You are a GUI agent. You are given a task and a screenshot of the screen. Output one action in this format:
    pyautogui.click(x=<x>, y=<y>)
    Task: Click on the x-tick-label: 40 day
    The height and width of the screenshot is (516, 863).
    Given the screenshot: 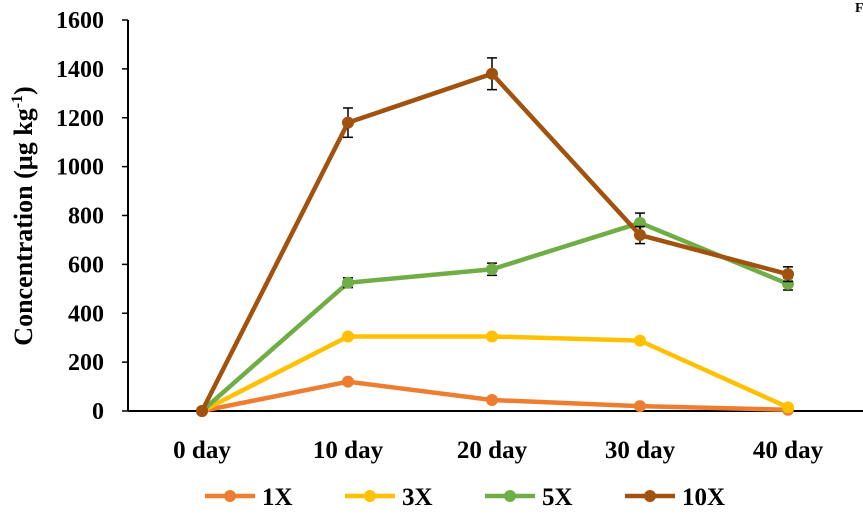 What is the action you would take?
    pyautogui.click(x=788, y=450)
    